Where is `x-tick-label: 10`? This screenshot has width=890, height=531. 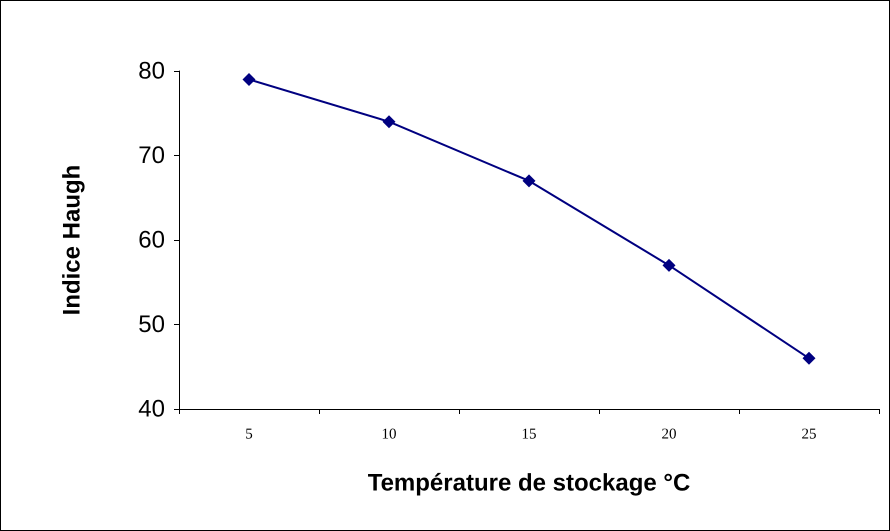
x-tick-label: 10 is located at coordinates (389, 434).